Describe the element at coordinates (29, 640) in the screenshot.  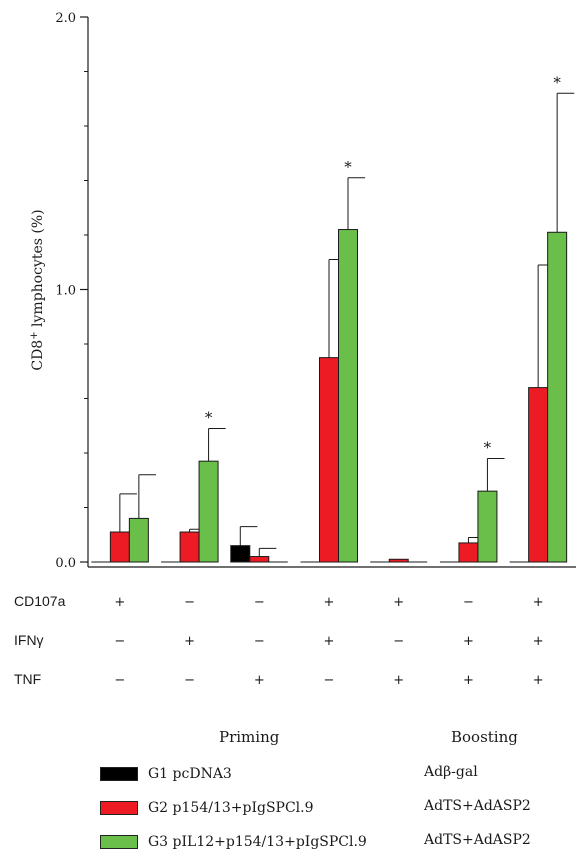
I see `row-label-1: IFNγ` at that location.